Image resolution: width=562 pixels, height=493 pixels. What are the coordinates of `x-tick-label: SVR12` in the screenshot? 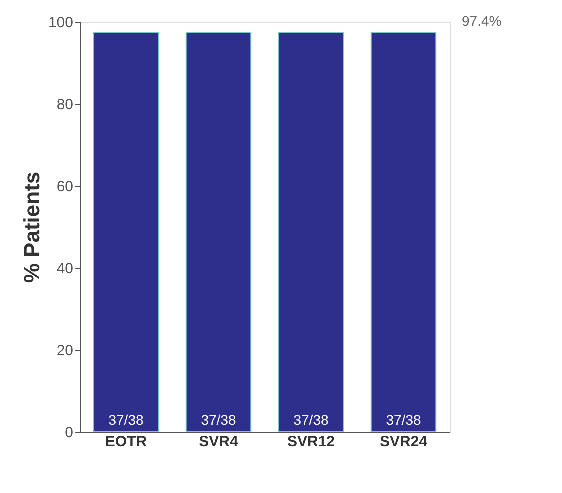 It's located at (311, 442).